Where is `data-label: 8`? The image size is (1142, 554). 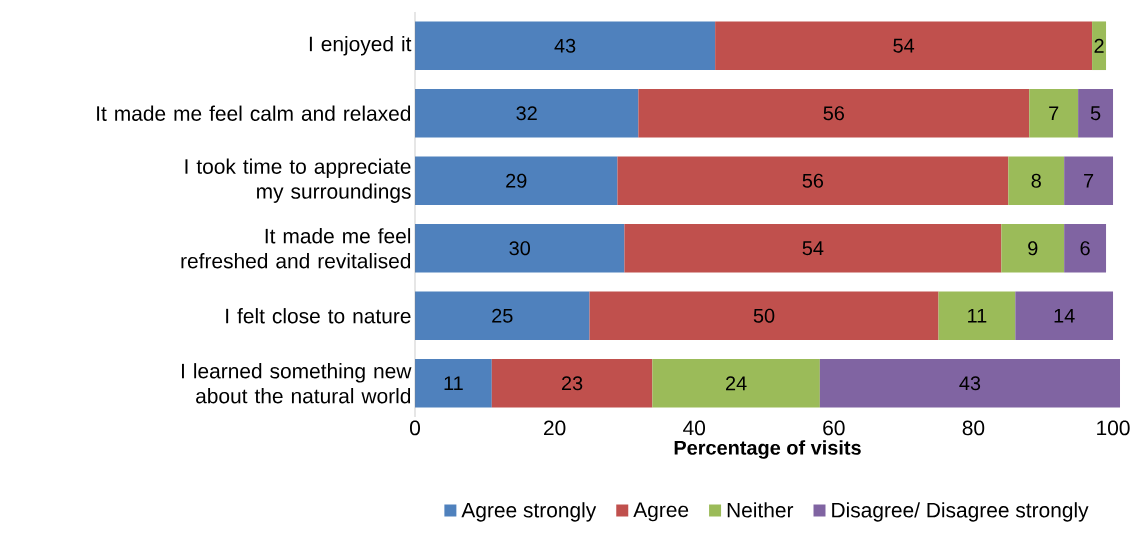 data-label: 8 is located at coordinates (1036, 180).